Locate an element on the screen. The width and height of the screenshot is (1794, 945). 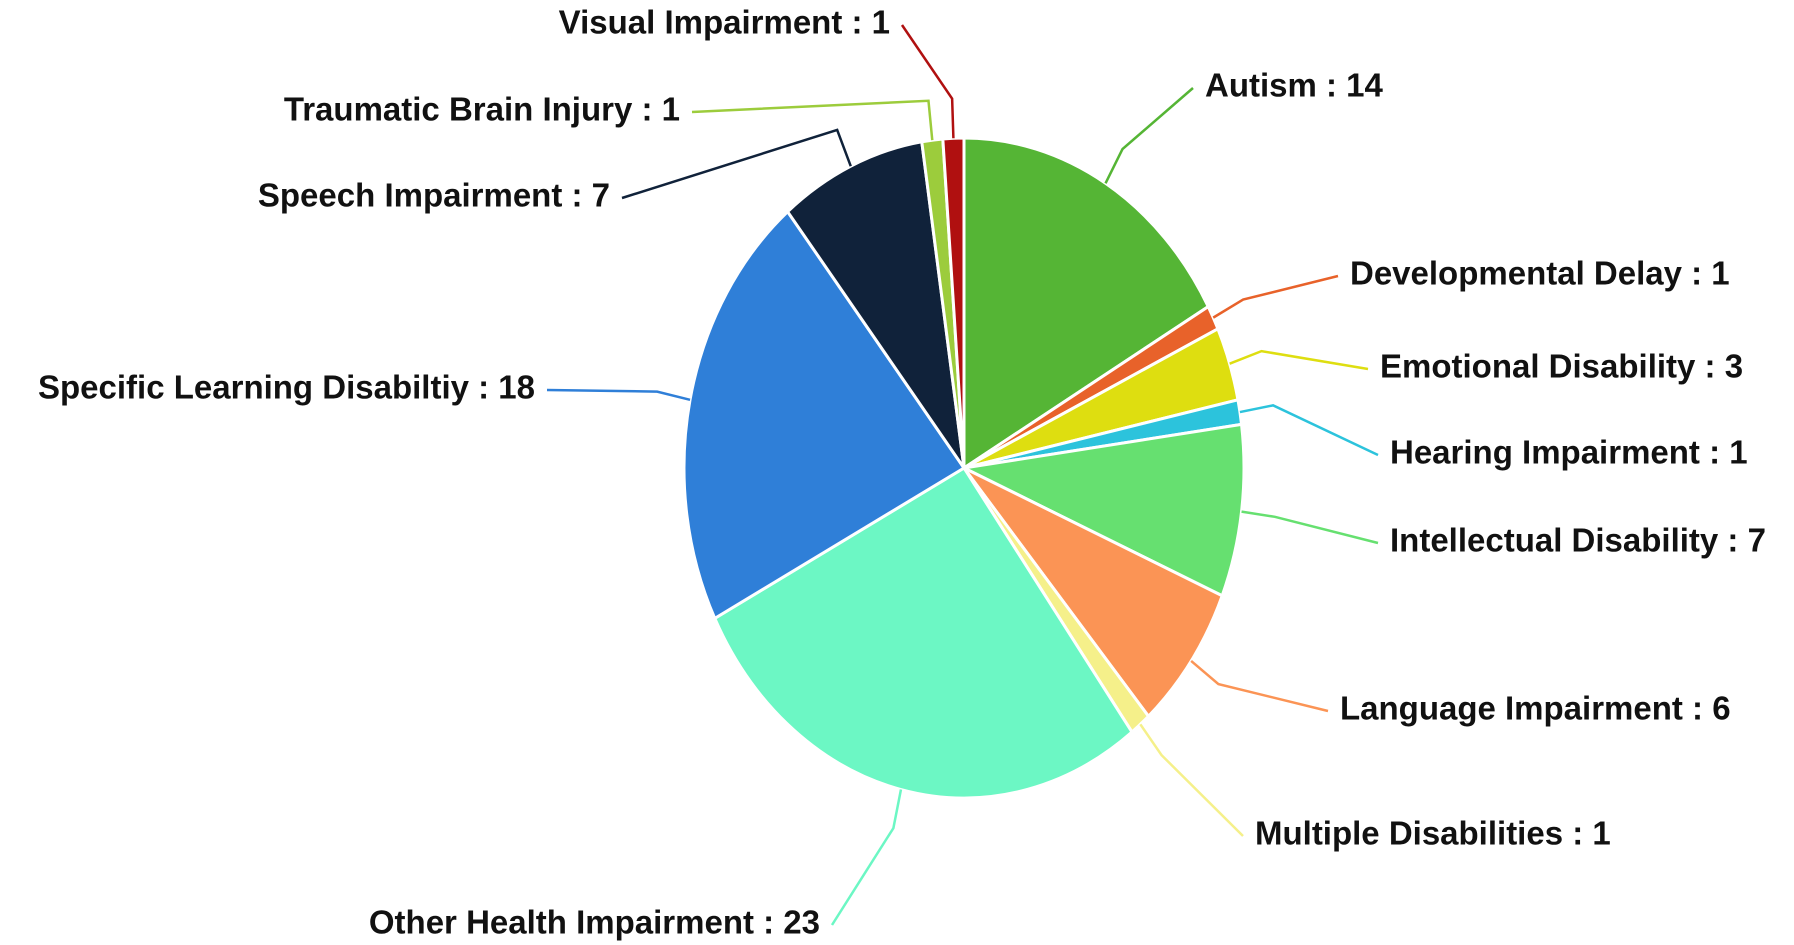
data-label: Specific Learning Disabiltiy : 18 is located at coordinates (286, 387).